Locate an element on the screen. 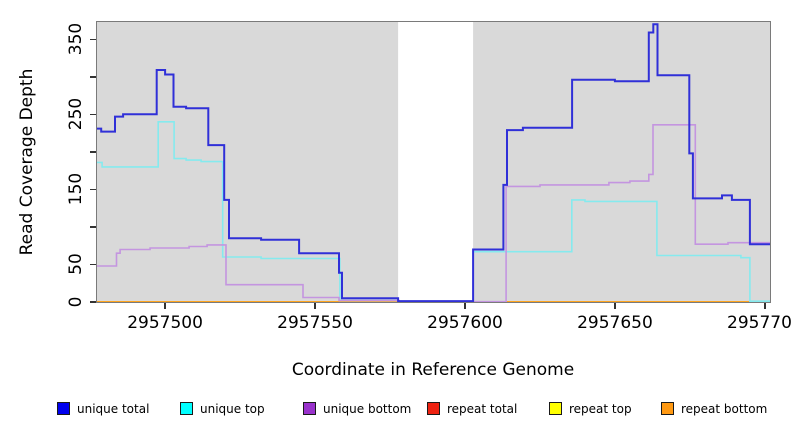  legend-label: repeat bottom is located at coordinates (724, 408).